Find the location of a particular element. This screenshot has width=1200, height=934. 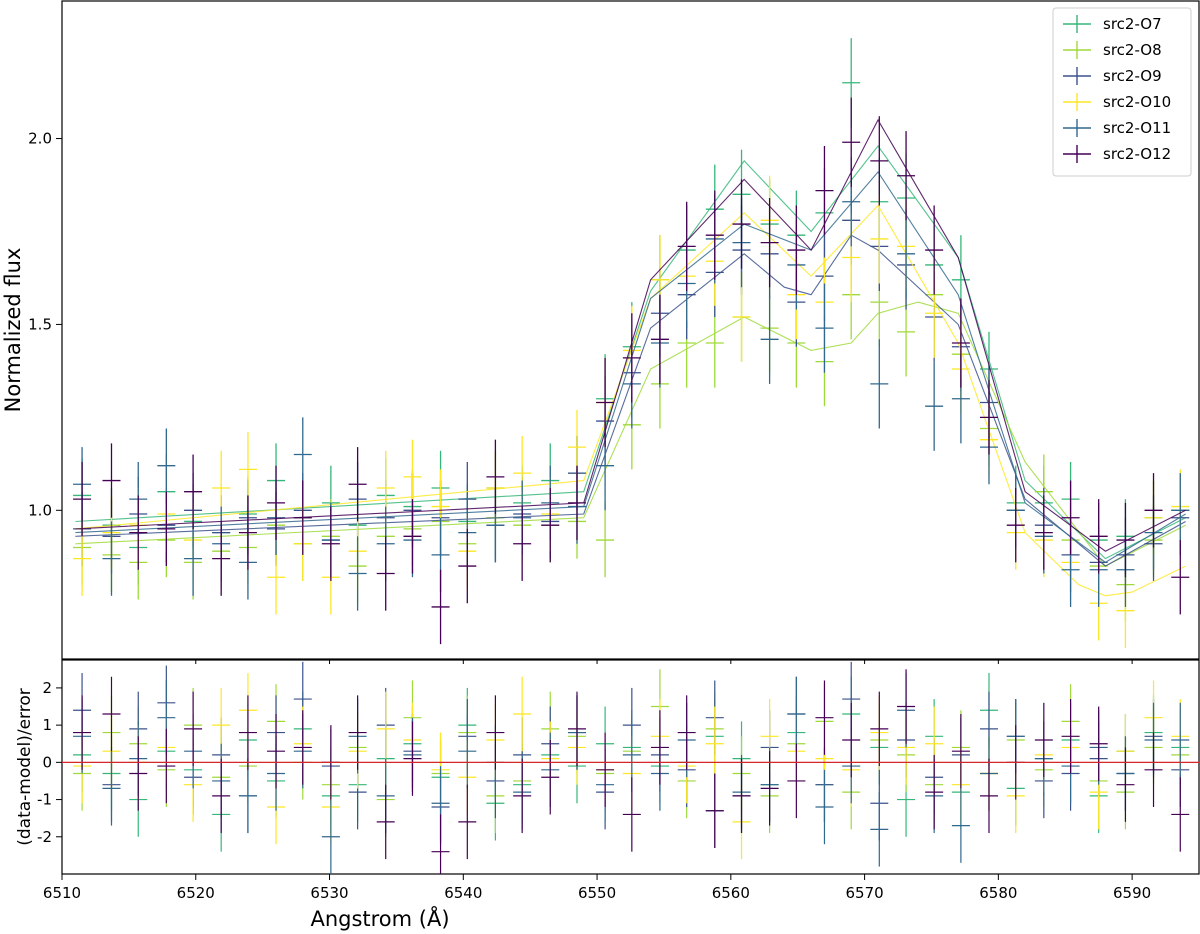

legend-item: src2-O9 is located at coordinates (1112, 76).